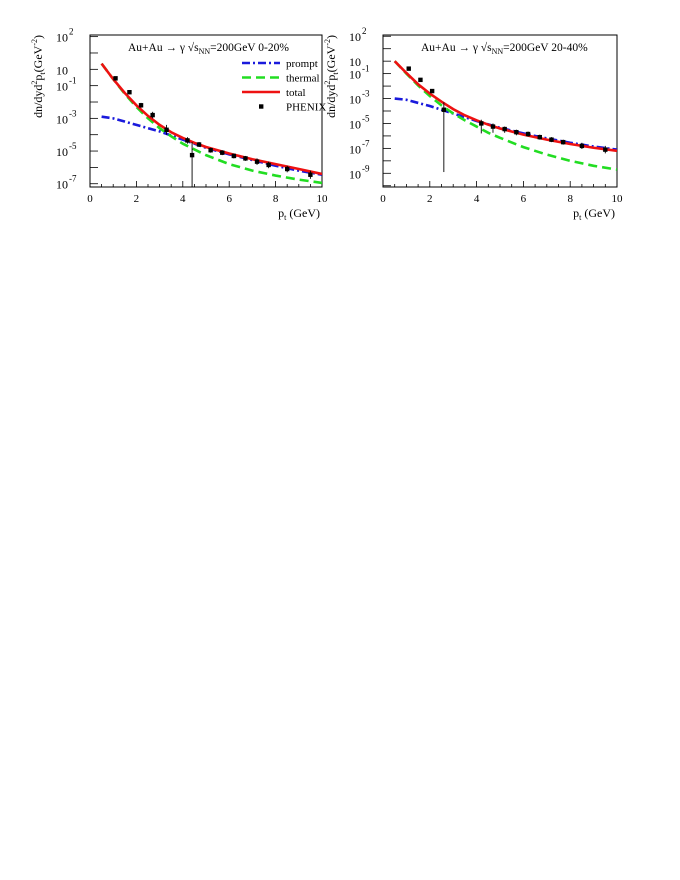 This screenshot has height=880, width=680. What do you see at coordinates (366, 168) in the screenshot?
I see `y-tick-exponent: -9` at bounding box center [366, 168].